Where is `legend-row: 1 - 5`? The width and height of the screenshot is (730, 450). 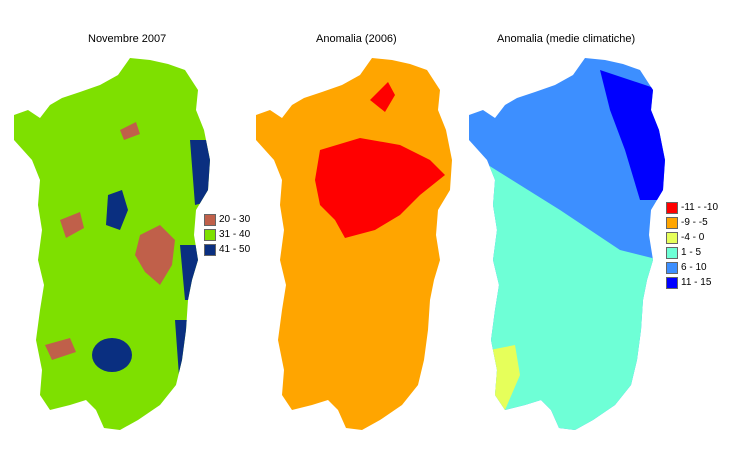
legend-row: 1 - 5 is located at coordinates (692, 252).